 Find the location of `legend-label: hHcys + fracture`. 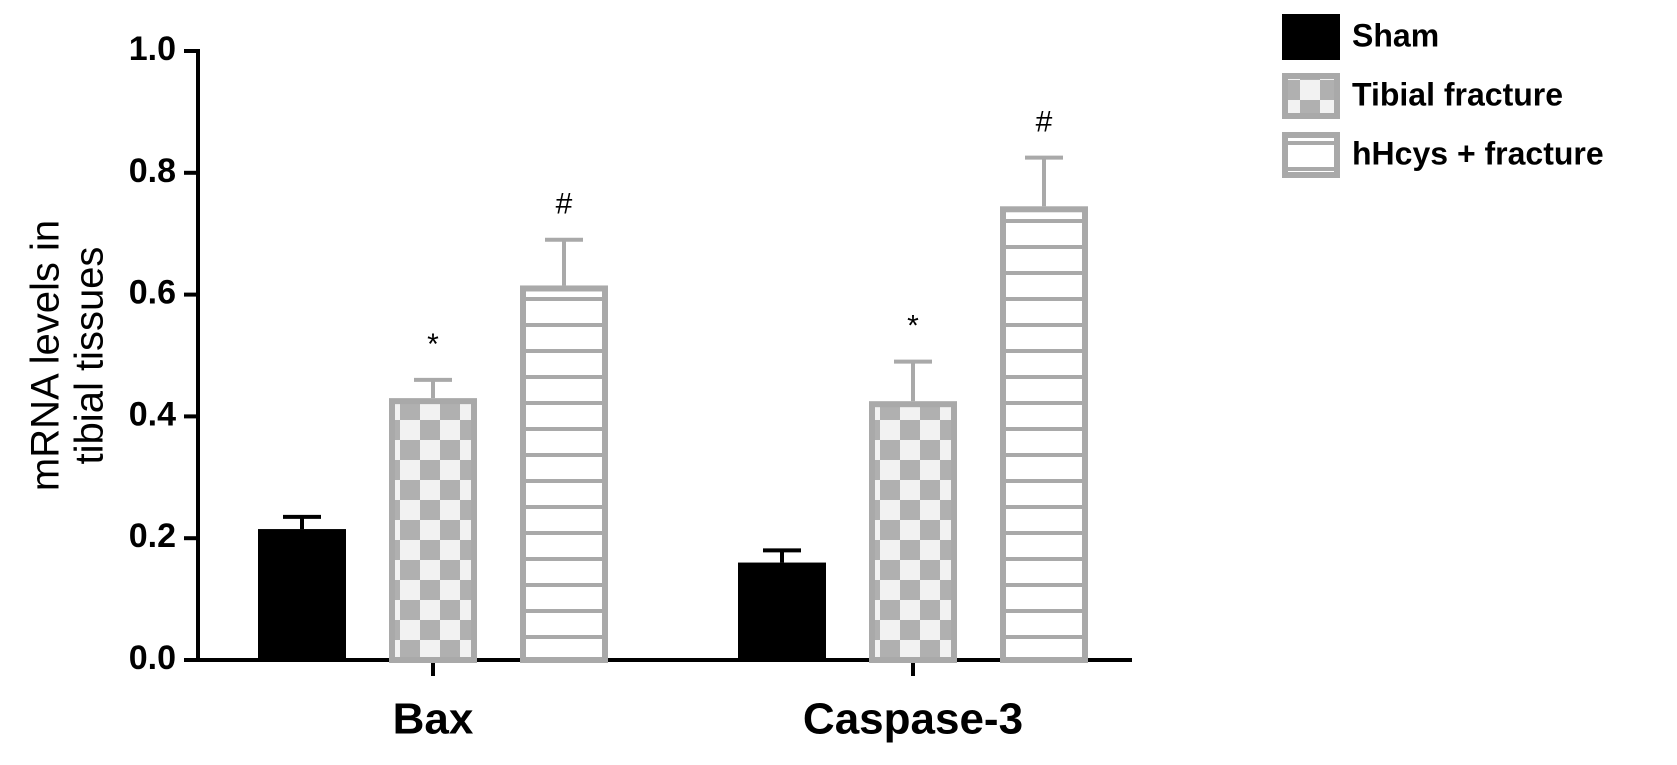

legend-label: hHcys + fracture is located at coordinates (1478, 153).